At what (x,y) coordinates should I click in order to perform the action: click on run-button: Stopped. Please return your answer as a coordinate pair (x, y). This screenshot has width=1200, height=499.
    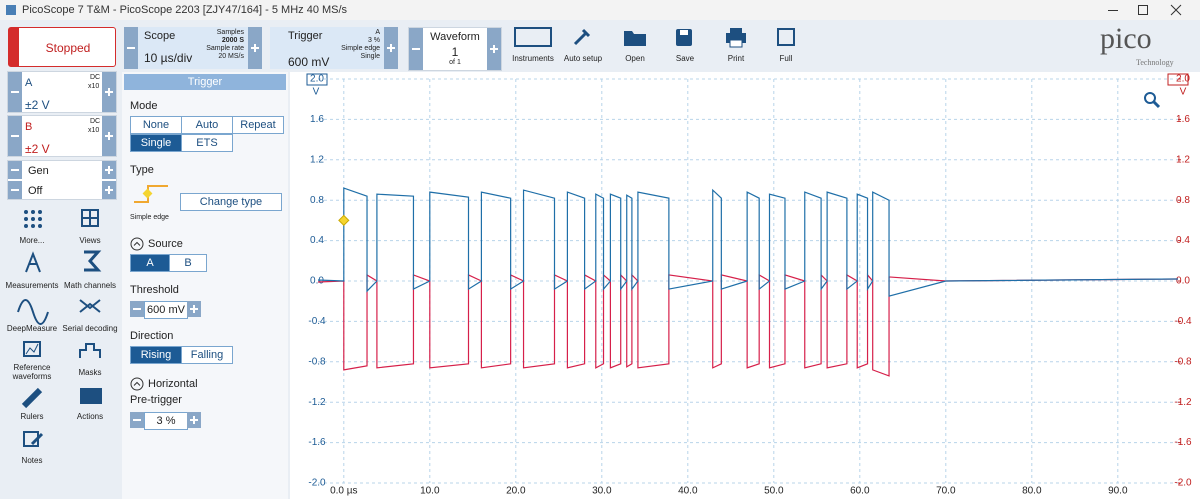
    Looking at the image, I should click on (62, 47).